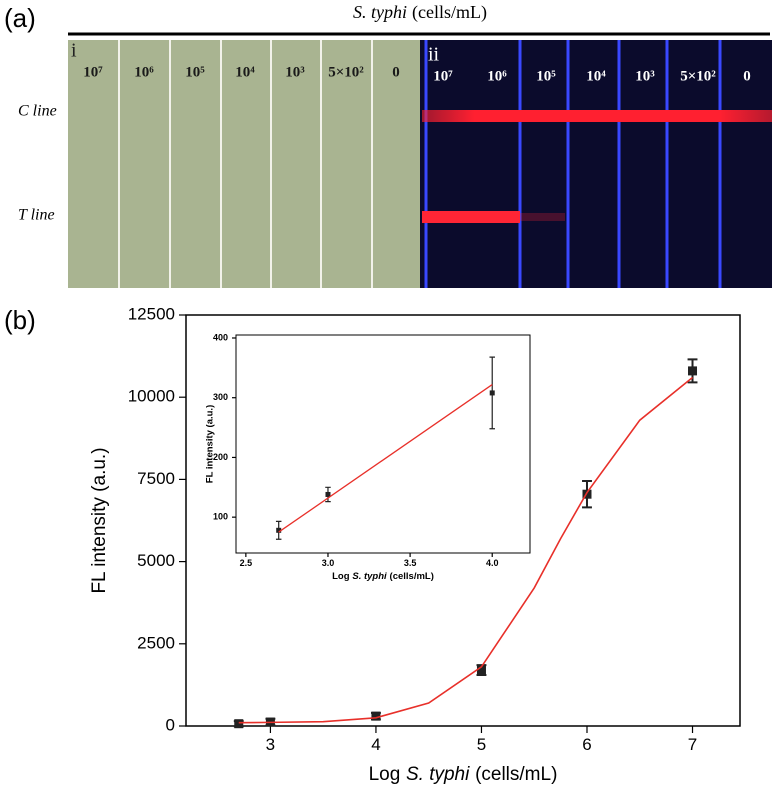  What do you see at coordinates (375, 744) in the screenshot?
I see `x-tick-label: 4` at bounding box center [375, 744].